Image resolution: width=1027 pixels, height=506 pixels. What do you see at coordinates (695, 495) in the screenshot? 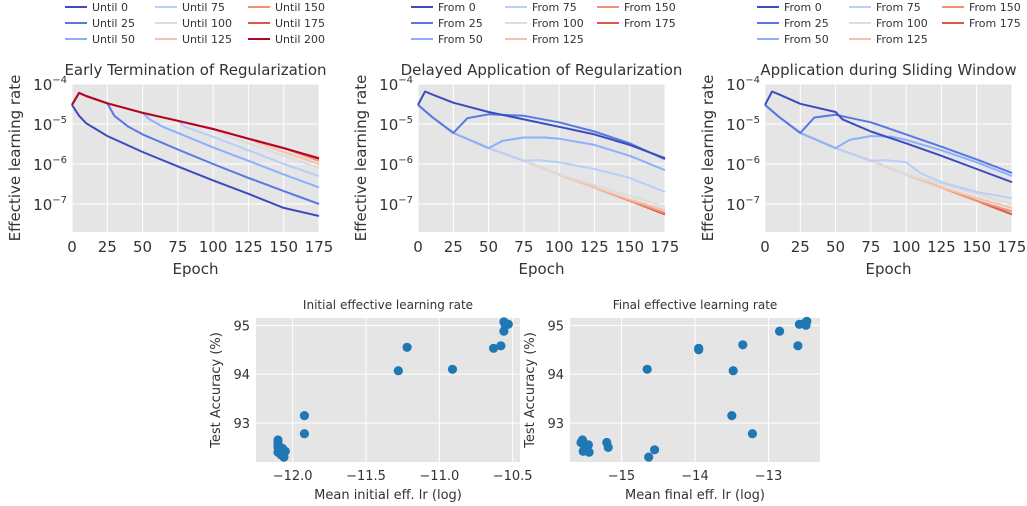
I see `x-axis-label: Mean final eff. lr (log)` at bounding box center [695, 495].